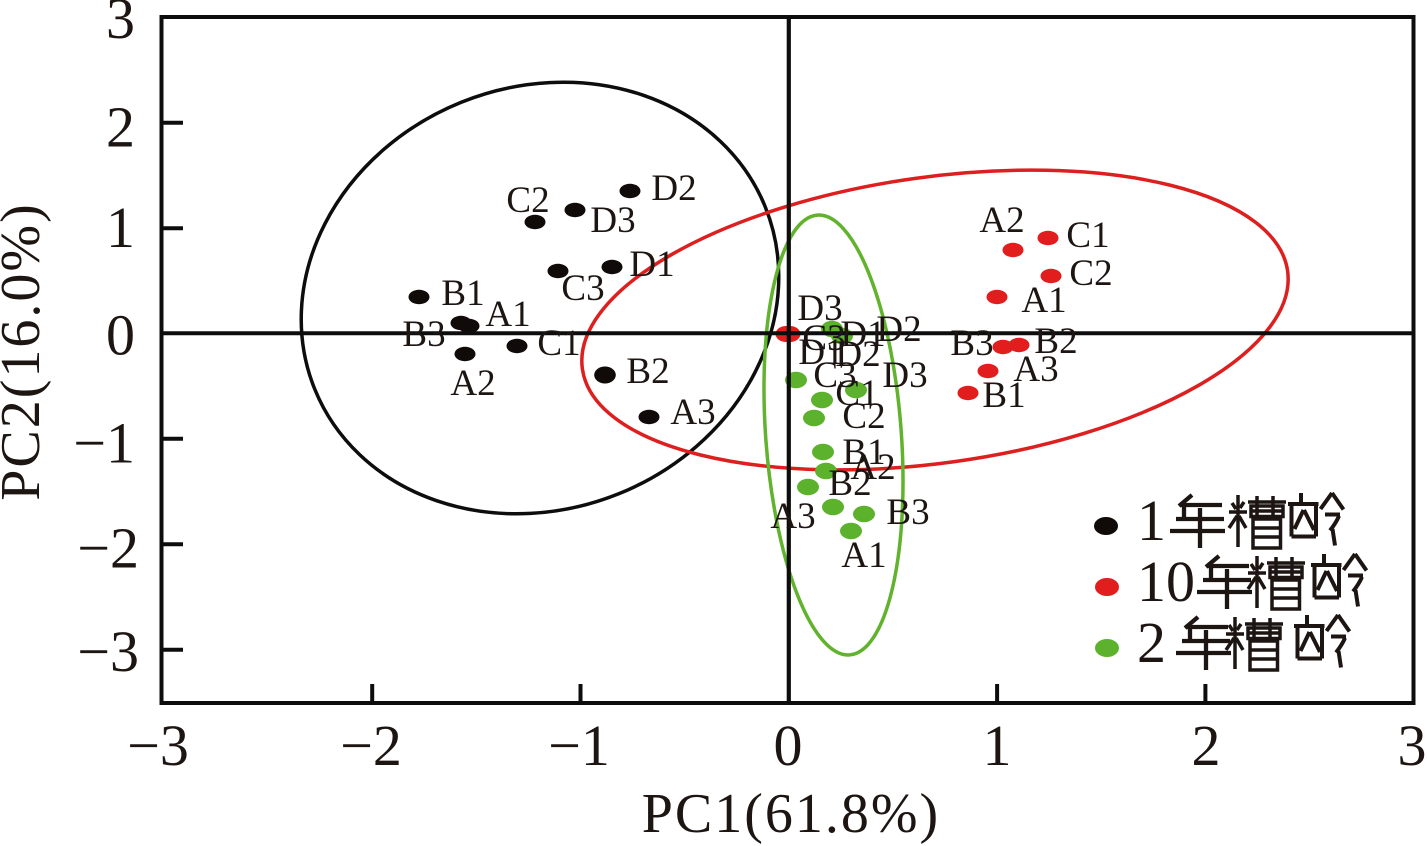 This screenshot has width=1427, height=846. Describe the element at coordinates (1166, 581) in the screenshot. I see `svg-text: 10` at that location.